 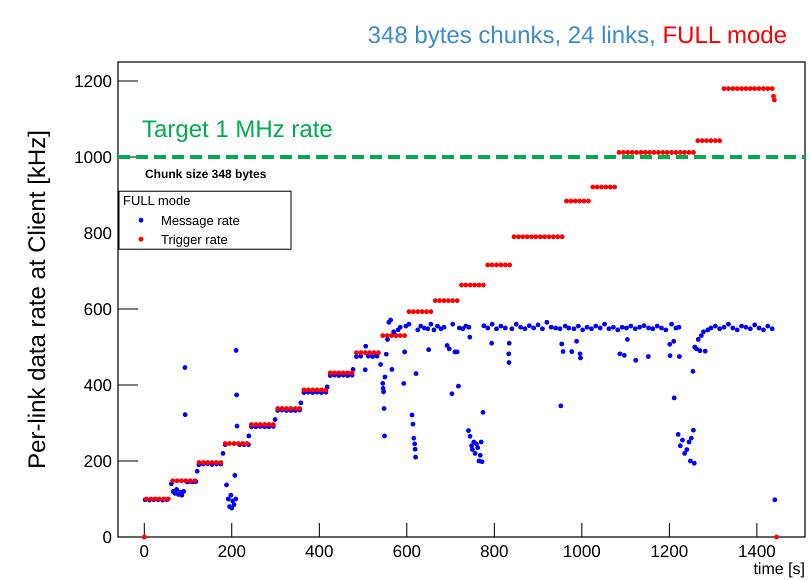 I want to click on chart-title: 348 bytes chunks, 24 links, FULL mode, so click(x=577, y=35).